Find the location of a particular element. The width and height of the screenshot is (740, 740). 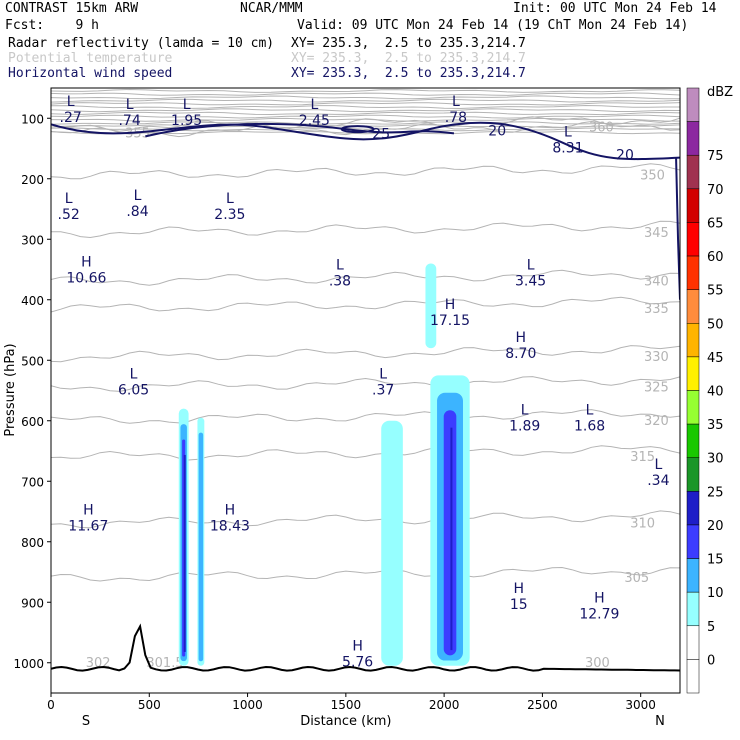

colorbar-label: 55 is located at coordinates (715, 291).